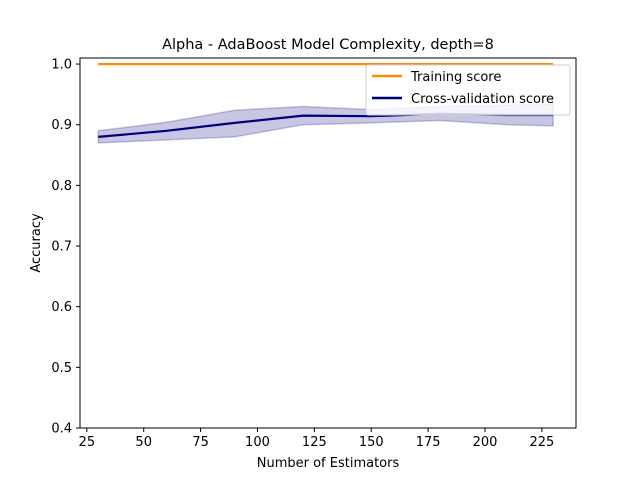  I want to click on y-tick-label: 0.8, so click(61, 186).